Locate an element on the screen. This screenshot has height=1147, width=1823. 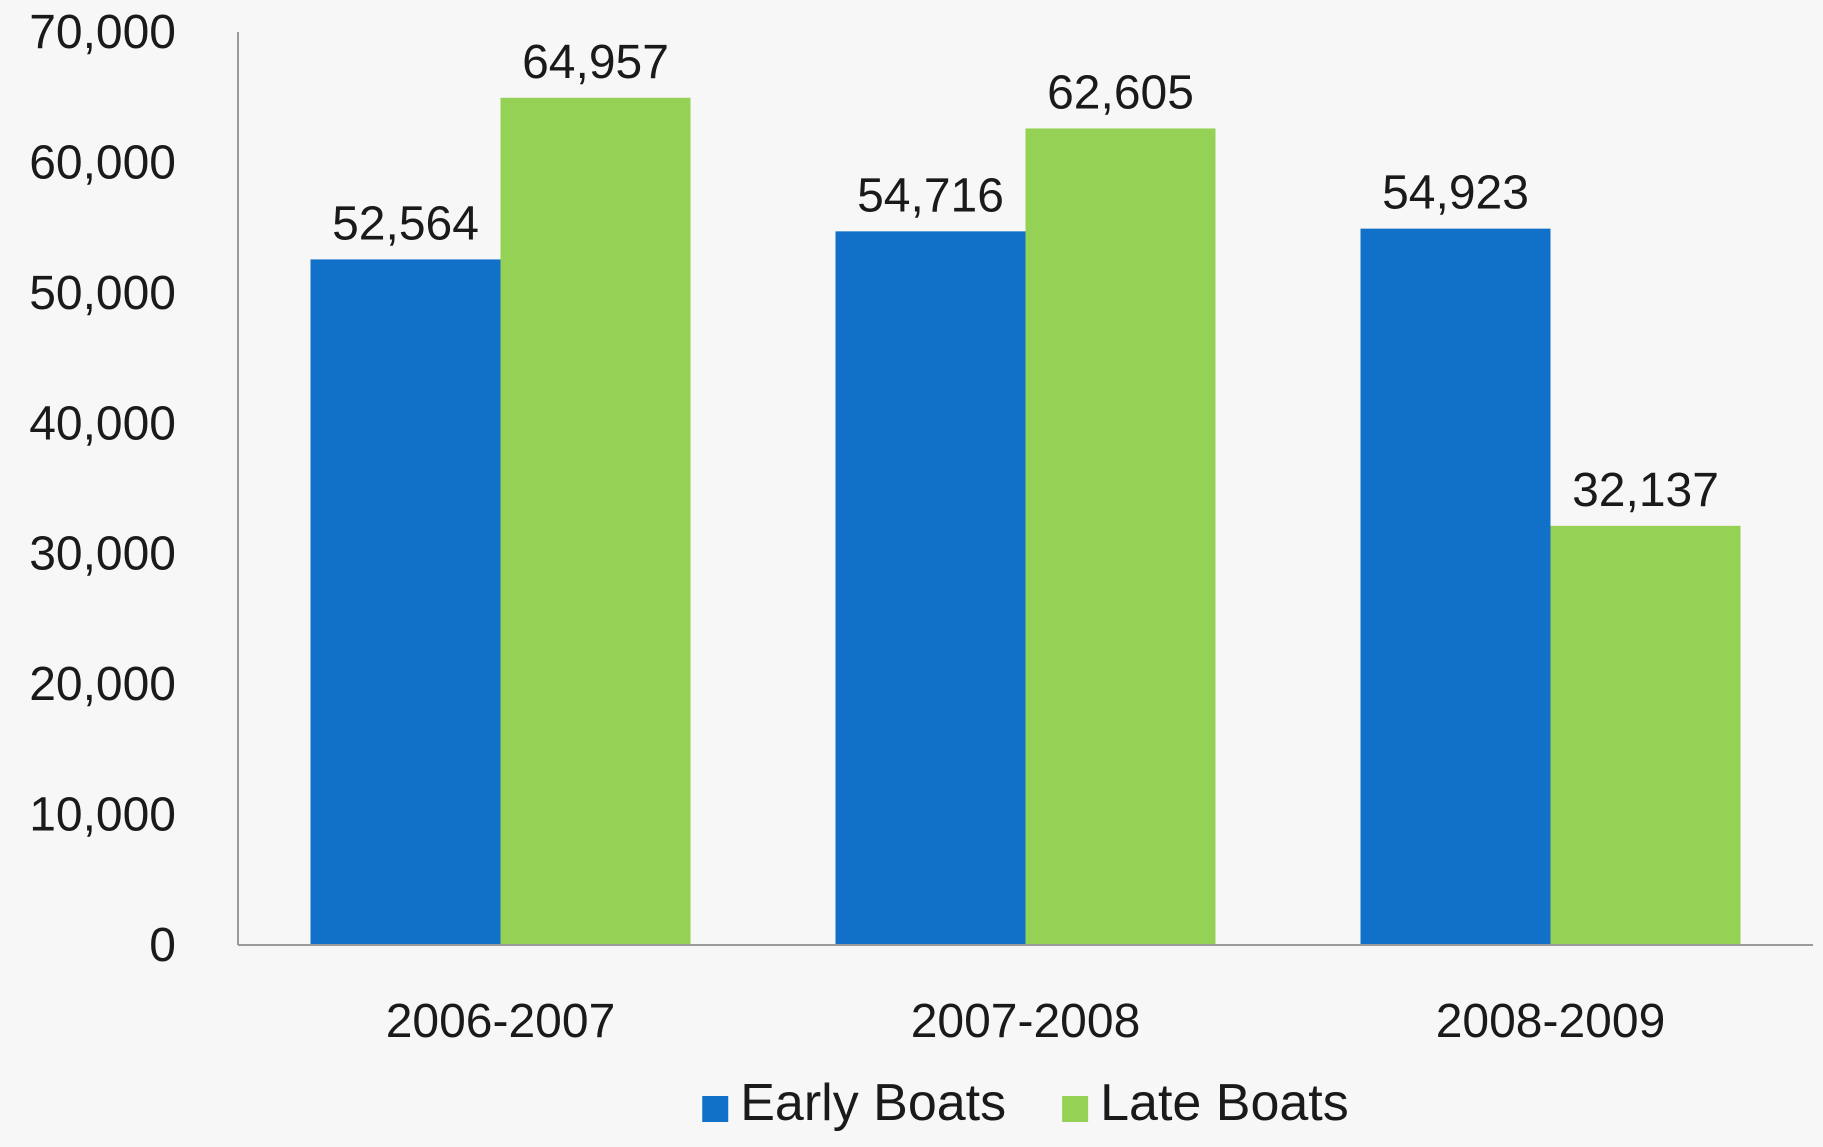
data-label: 64,957 is located at coordinates (595, 62).